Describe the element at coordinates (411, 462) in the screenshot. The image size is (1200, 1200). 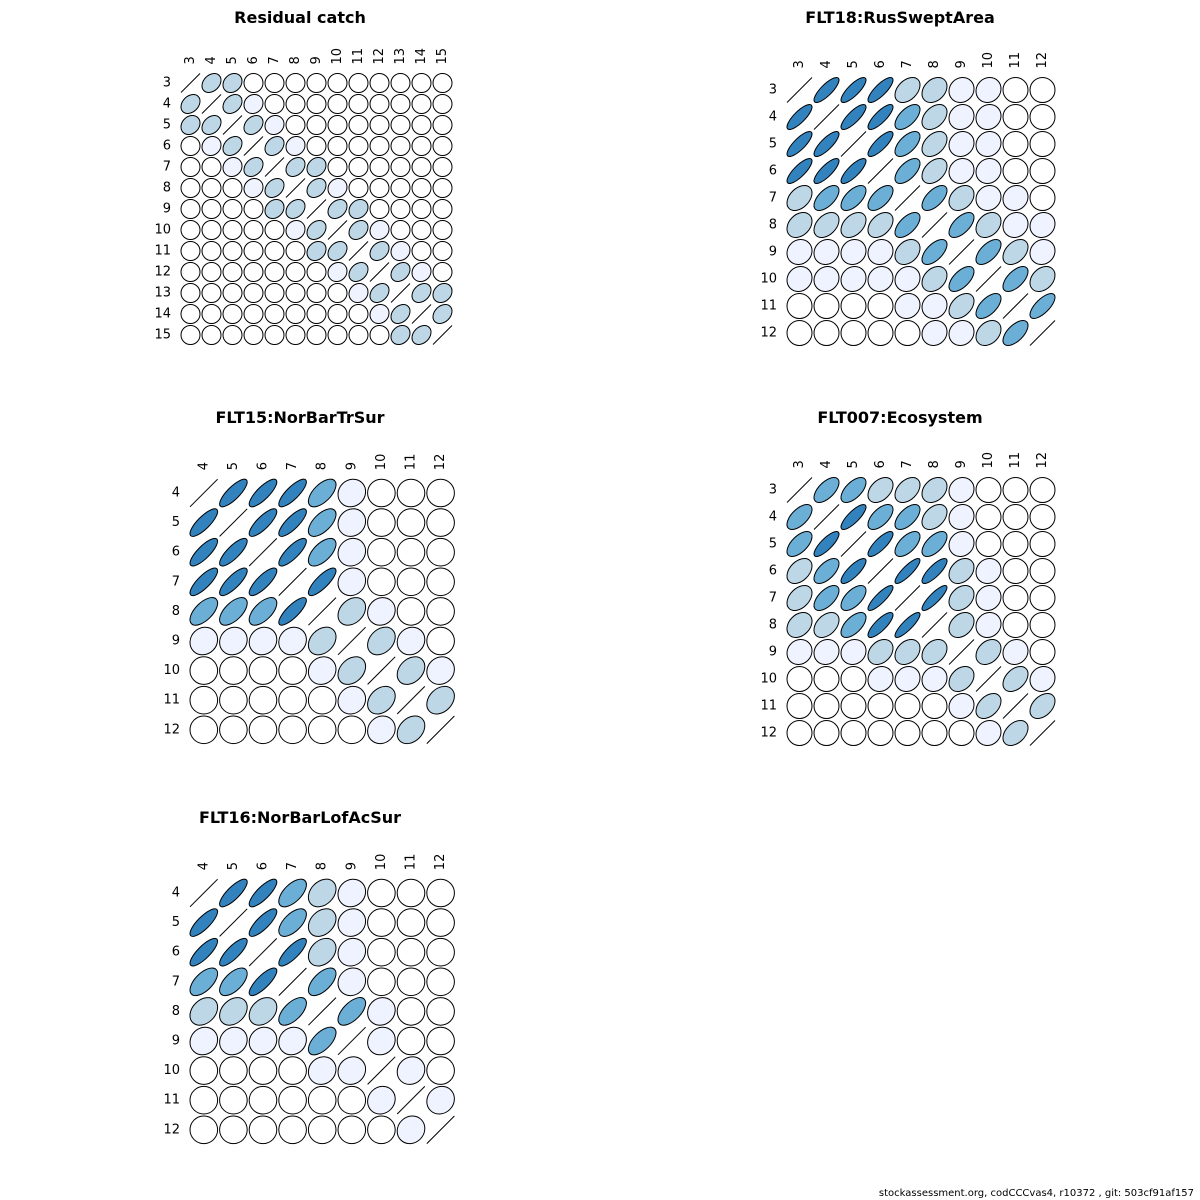
I see `column-tick-label: 11` at that location.